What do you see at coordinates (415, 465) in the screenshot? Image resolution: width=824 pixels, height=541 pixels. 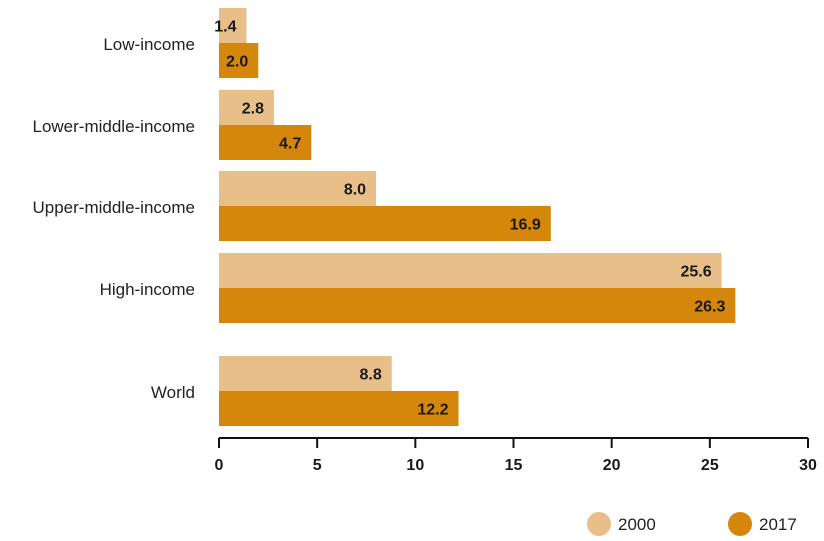 I see `x-tick-label: 10` at bounding box center [415, 465].